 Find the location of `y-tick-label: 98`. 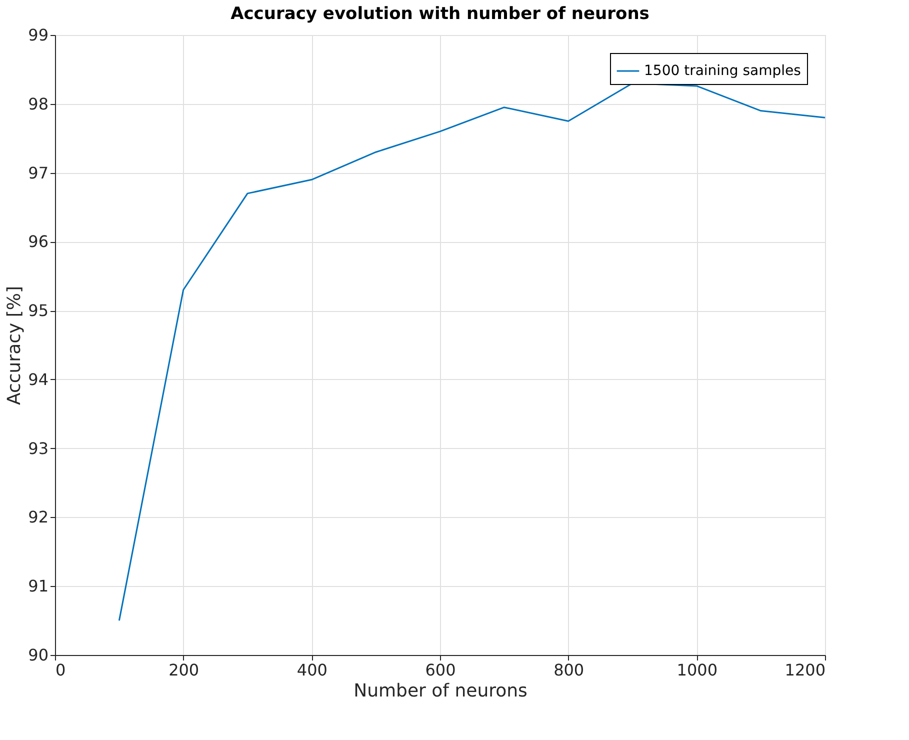

y-tick-label: 98 is located at coordinates (38, 104).